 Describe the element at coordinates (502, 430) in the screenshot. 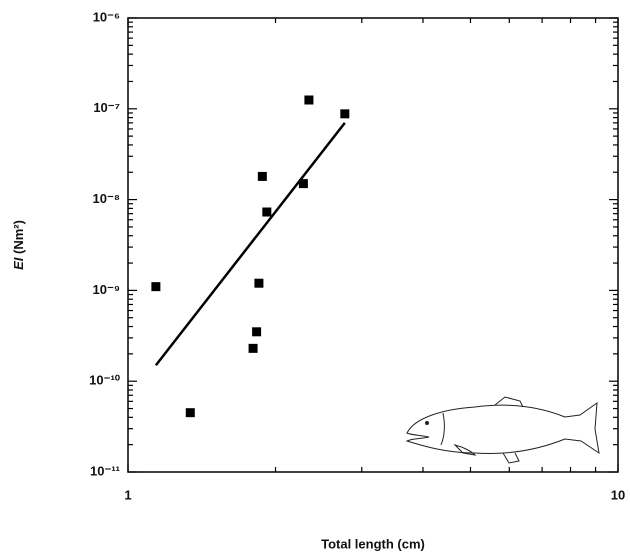

I see `fish-illustration` at that location.